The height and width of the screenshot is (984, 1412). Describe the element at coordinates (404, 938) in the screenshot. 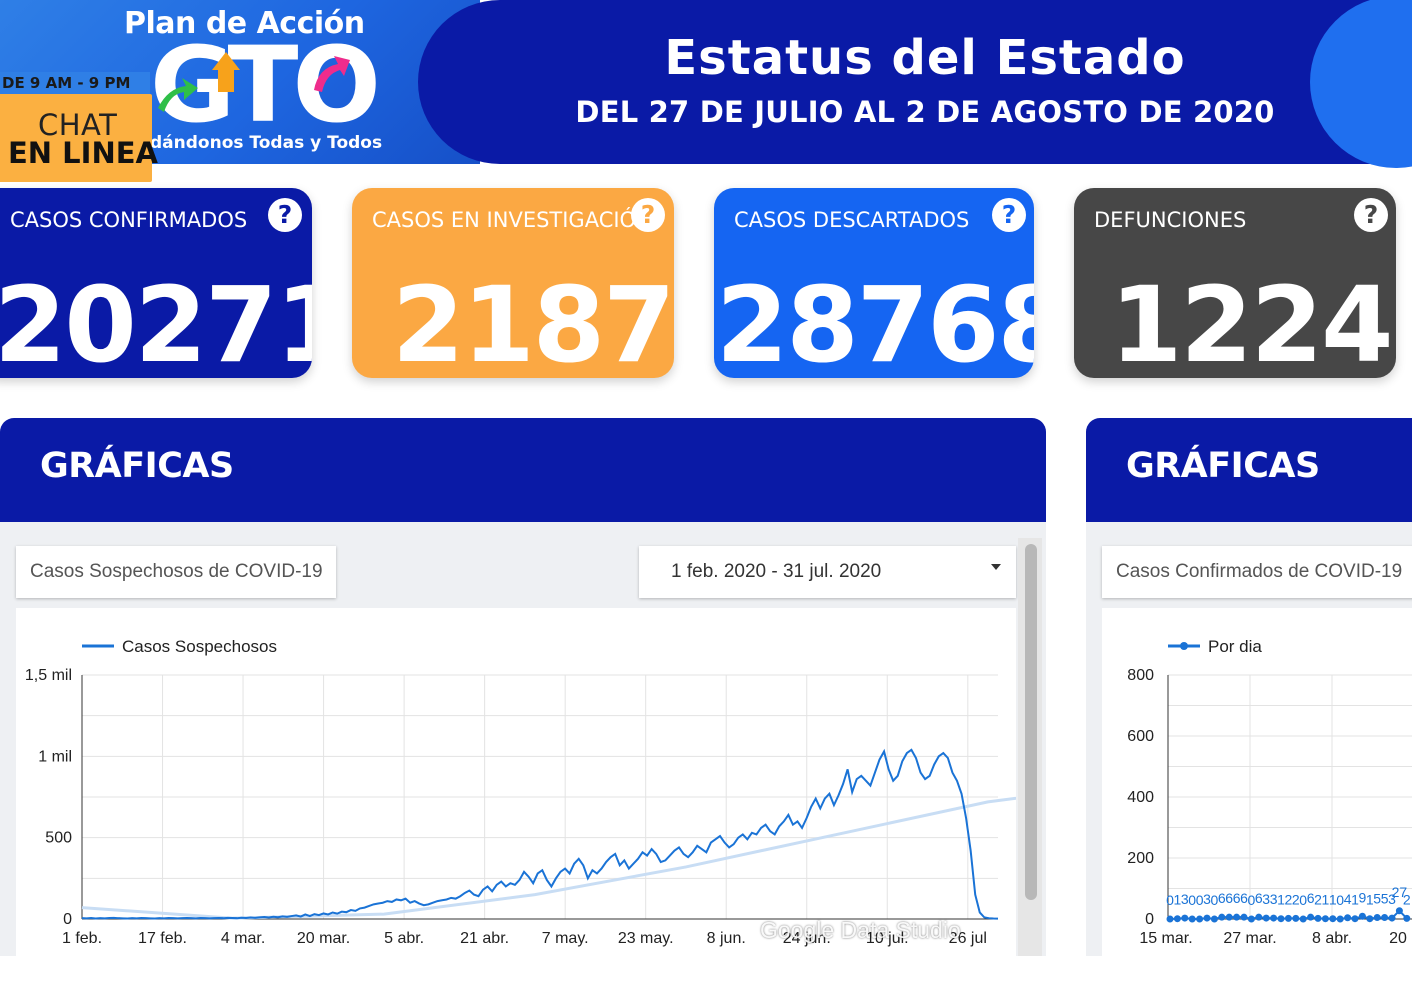

I see `x-tick-label: 5 abr.` at that location.